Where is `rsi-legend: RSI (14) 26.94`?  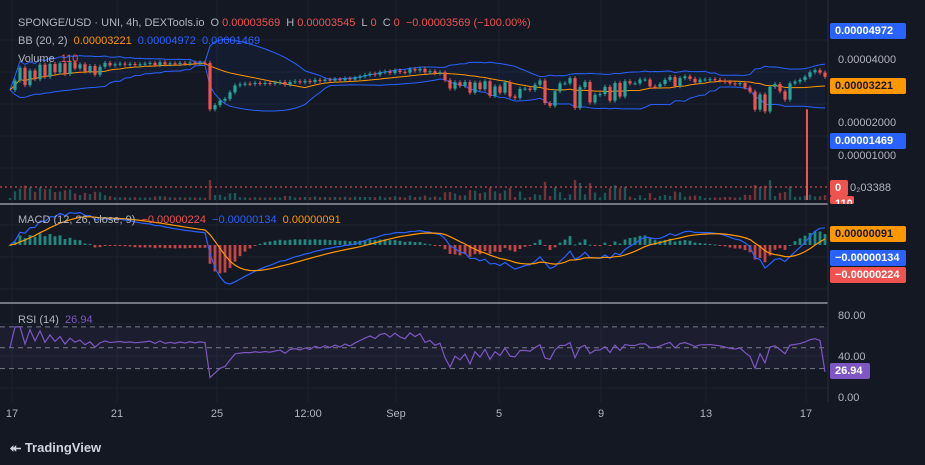
rsi-legend: RSI (14) 26.94 is located at coordinates (57, 320).